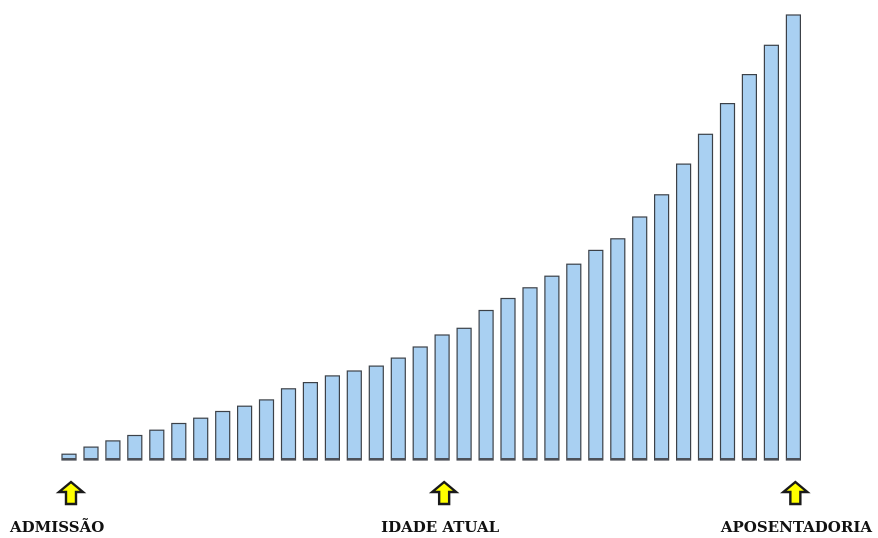 The width and height of the screenshot is (878, 538). Describe the element at coordinates (440, 527) in the screenshot. I see `marker-label: IDADE ATUAL` at that location.